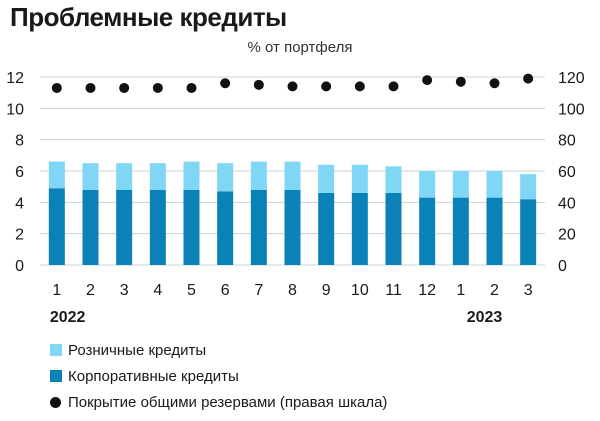 Image resolution: width=600 pixels, height=421 pixels. Describe the element at coordinates (137, 350) in the screenshot. I see `legend-label-retail: Розничные кредиты` at that location.